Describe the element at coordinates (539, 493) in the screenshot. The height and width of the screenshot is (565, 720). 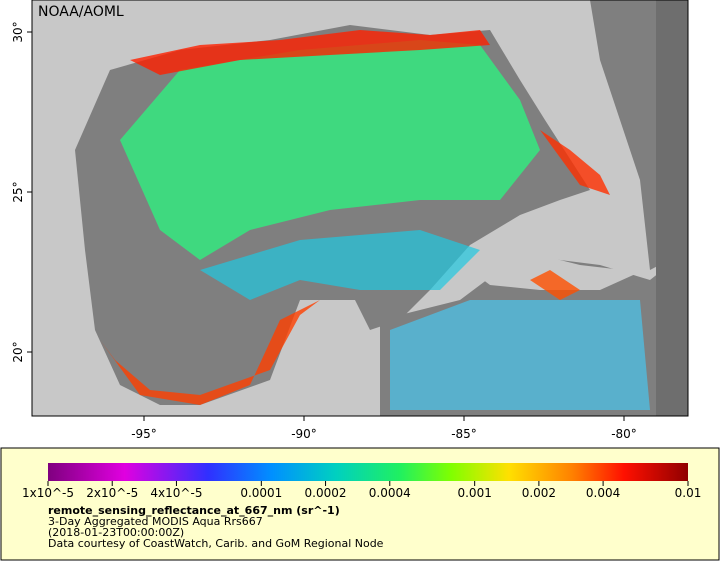
I see `colorbar-tick-label: 0.002` at that location.